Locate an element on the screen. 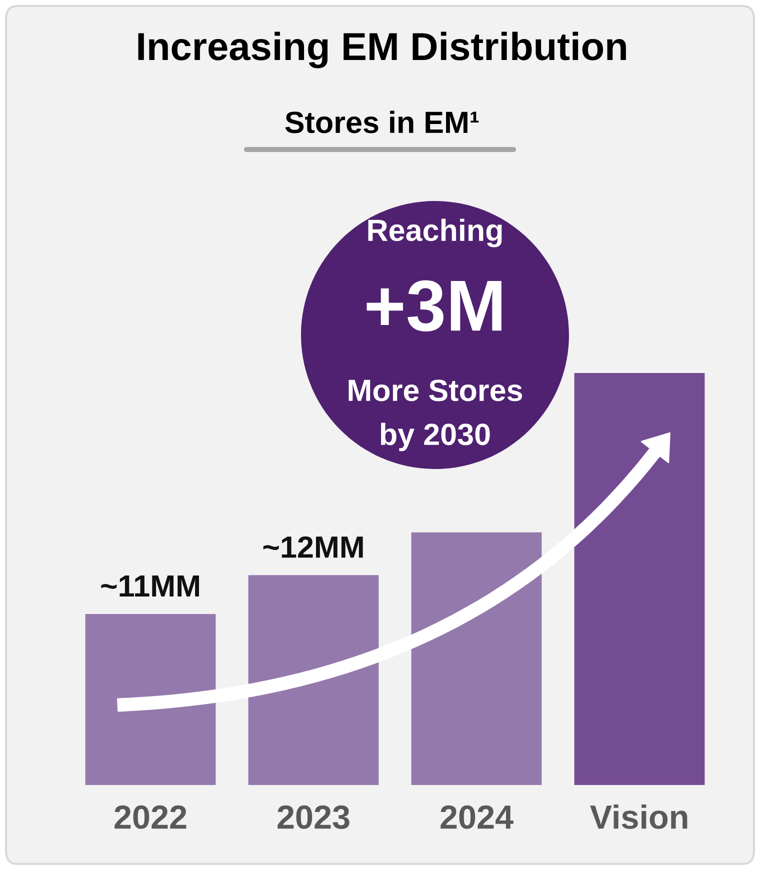  text: +3M is located at coordinates (434, 306).